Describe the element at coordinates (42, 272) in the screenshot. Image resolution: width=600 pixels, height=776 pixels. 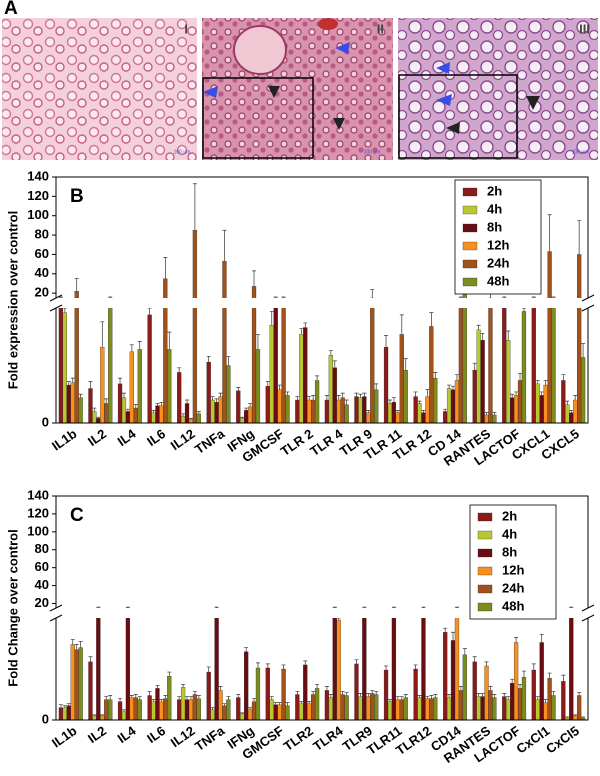
I see `y-tick-label: 40` at that location.